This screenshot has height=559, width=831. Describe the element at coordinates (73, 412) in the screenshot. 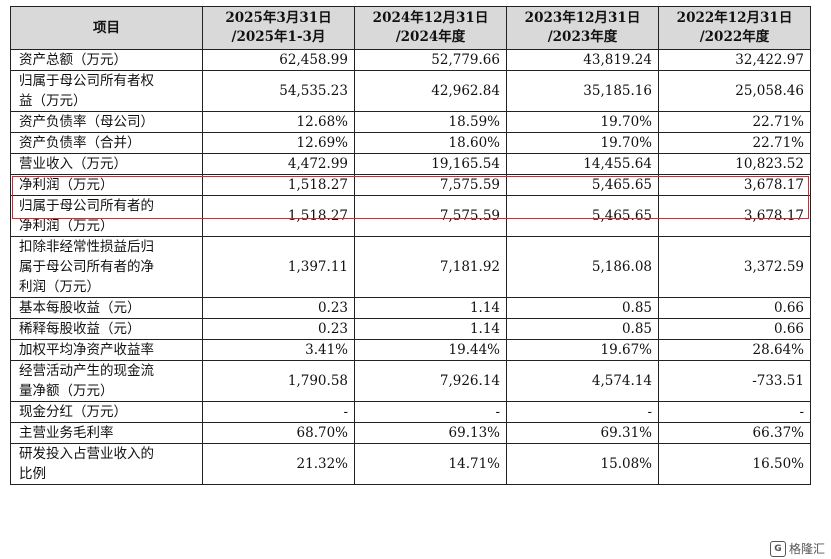

I see `row-label-line: 现金分红（万元）` at that location.